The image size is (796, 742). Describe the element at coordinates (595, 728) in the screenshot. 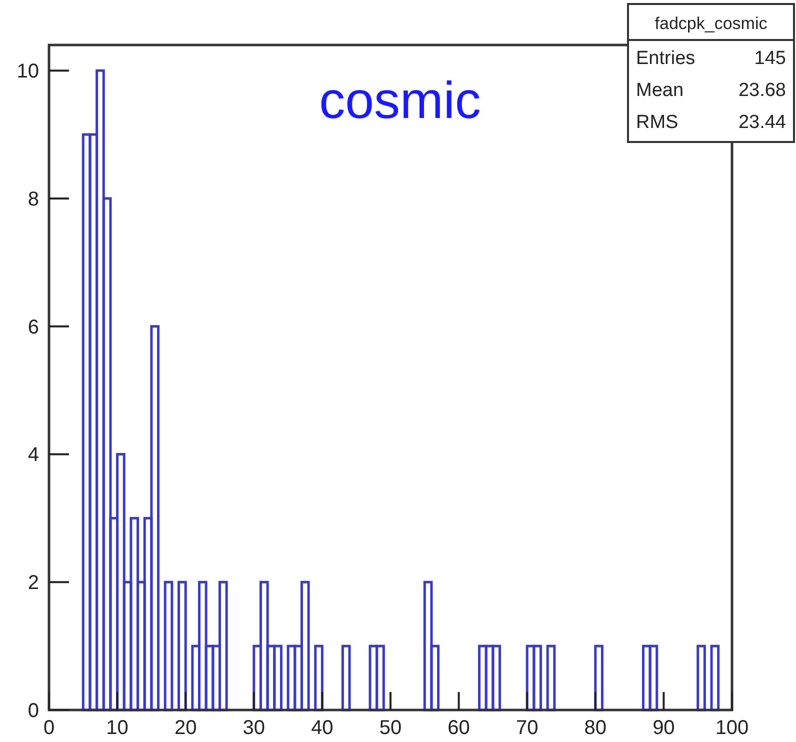

I see `x-tick-label: 80` at that location.